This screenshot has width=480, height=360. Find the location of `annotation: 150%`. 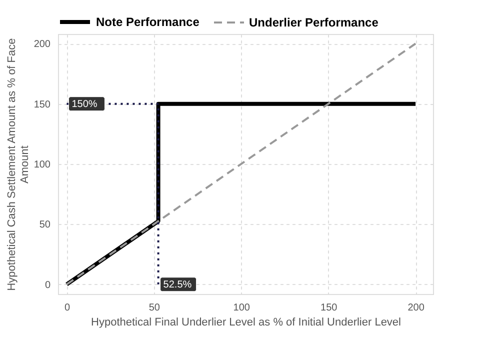

annotation: 150% is located at coordinates (85, 104).